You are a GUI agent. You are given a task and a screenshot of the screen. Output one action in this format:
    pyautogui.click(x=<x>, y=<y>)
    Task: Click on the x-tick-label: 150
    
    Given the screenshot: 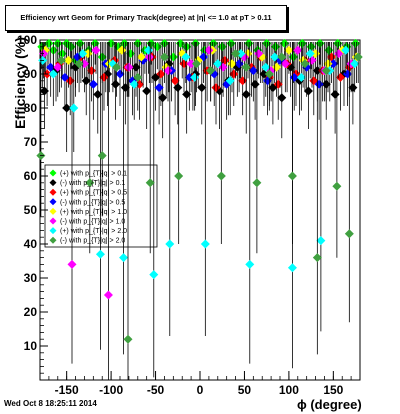 What is the action you would take?
    pyautogui.click(x=333, y=390)
    